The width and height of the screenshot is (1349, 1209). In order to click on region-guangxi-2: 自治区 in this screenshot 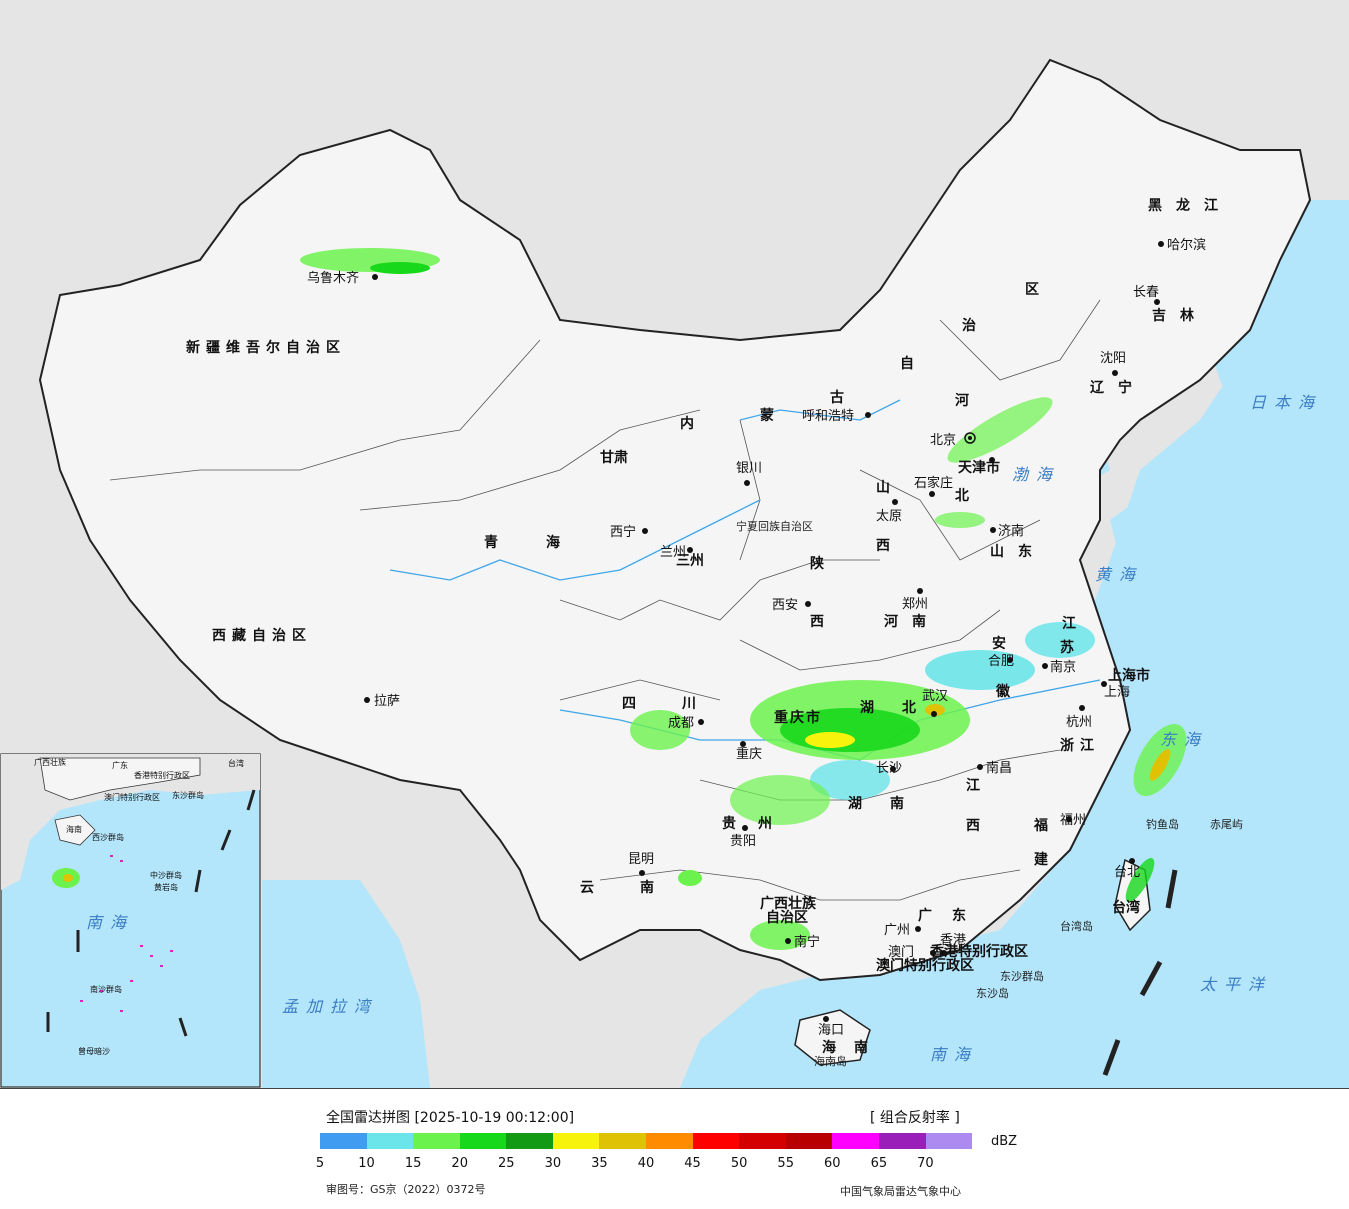, I will do `click(787, 917)`.